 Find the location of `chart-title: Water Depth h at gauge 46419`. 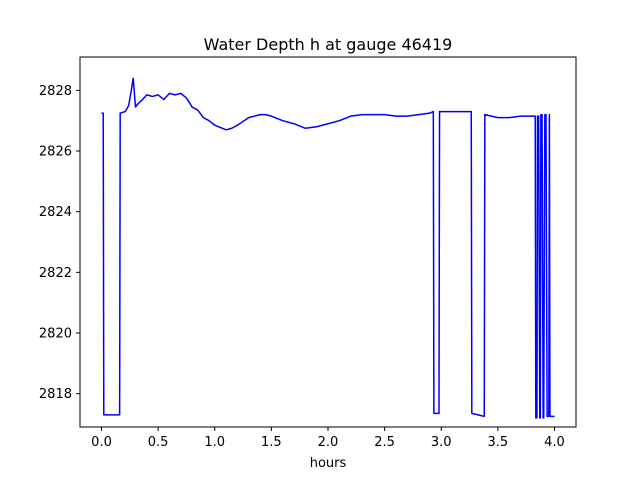

chart-title: Water Depth h at gauge 46419 is located at coordinates (328, 44).